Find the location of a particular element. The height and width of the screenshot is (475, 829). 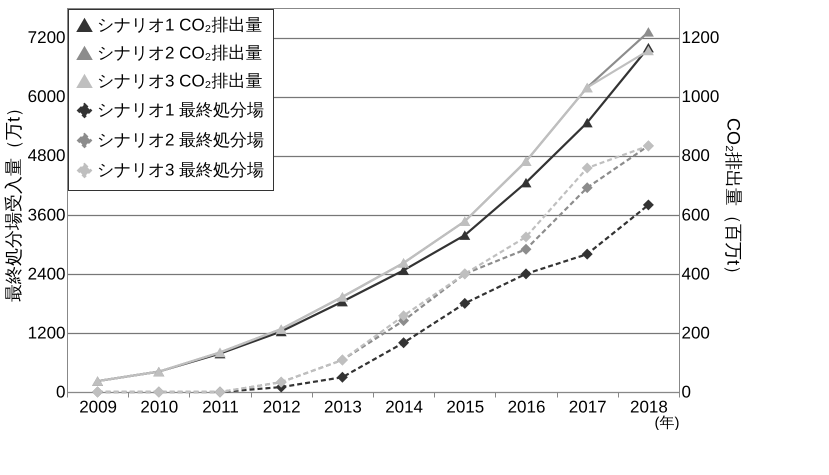

y-axis-title: 最終処分場受入量（万t） is located at coordinates (14, 200).